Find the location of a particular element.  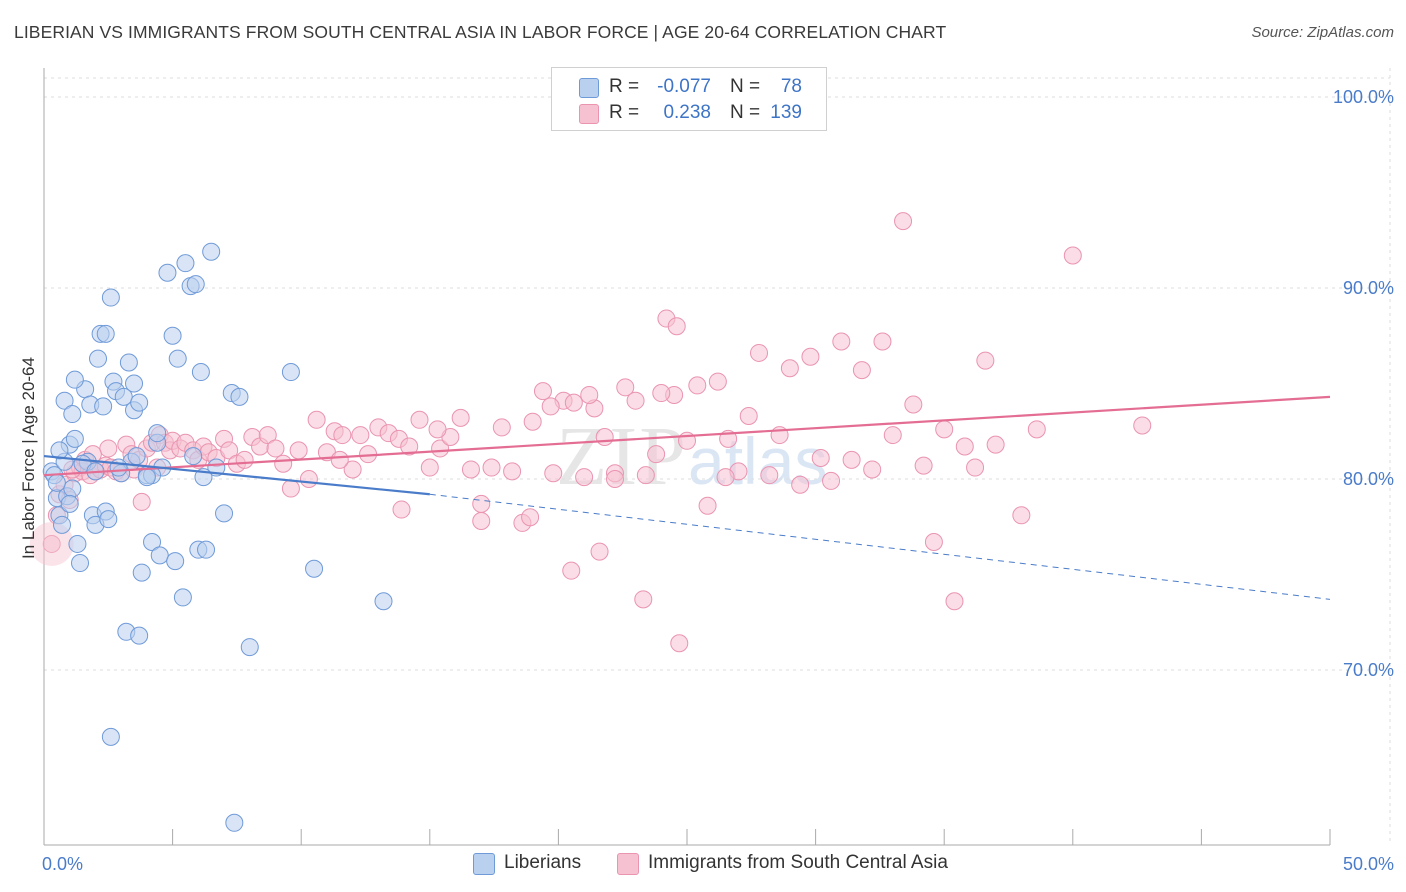

y-tick-label: 100.0% is located at coordinates (1363, 97).